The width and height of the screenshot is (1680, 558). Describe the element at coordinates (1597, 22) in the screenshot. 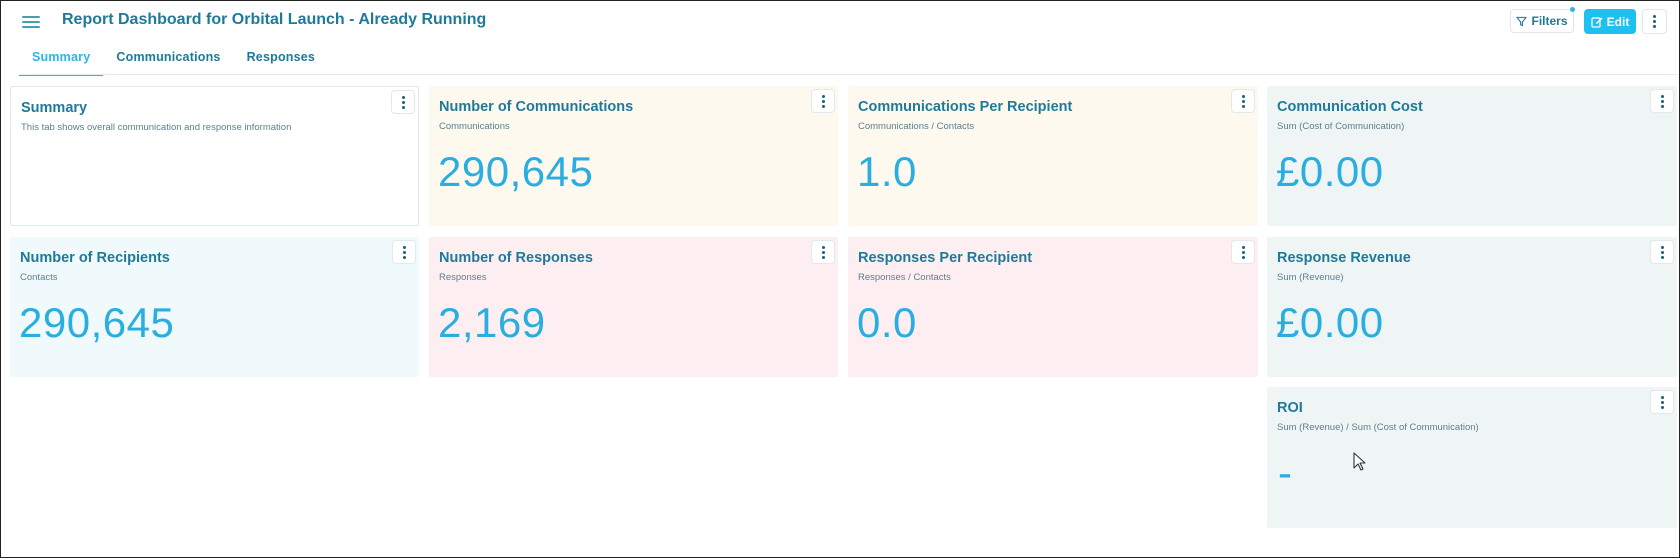

I see `edit-icon` at that location.